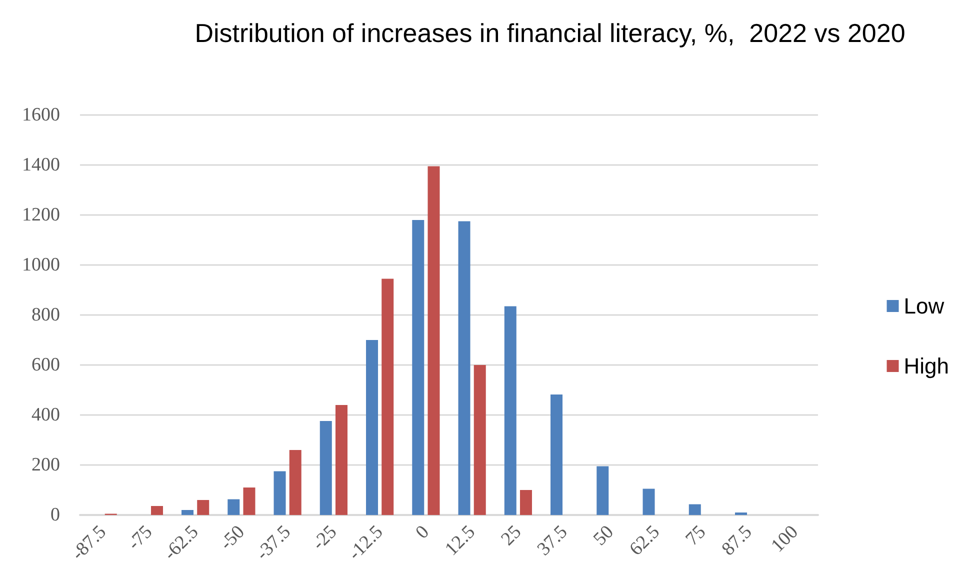 The width and height of the screenshot is (960, 576). Describe the element at coordinates (604, 536) in the screenshot. I see `x-tick-label: 50` at that location.